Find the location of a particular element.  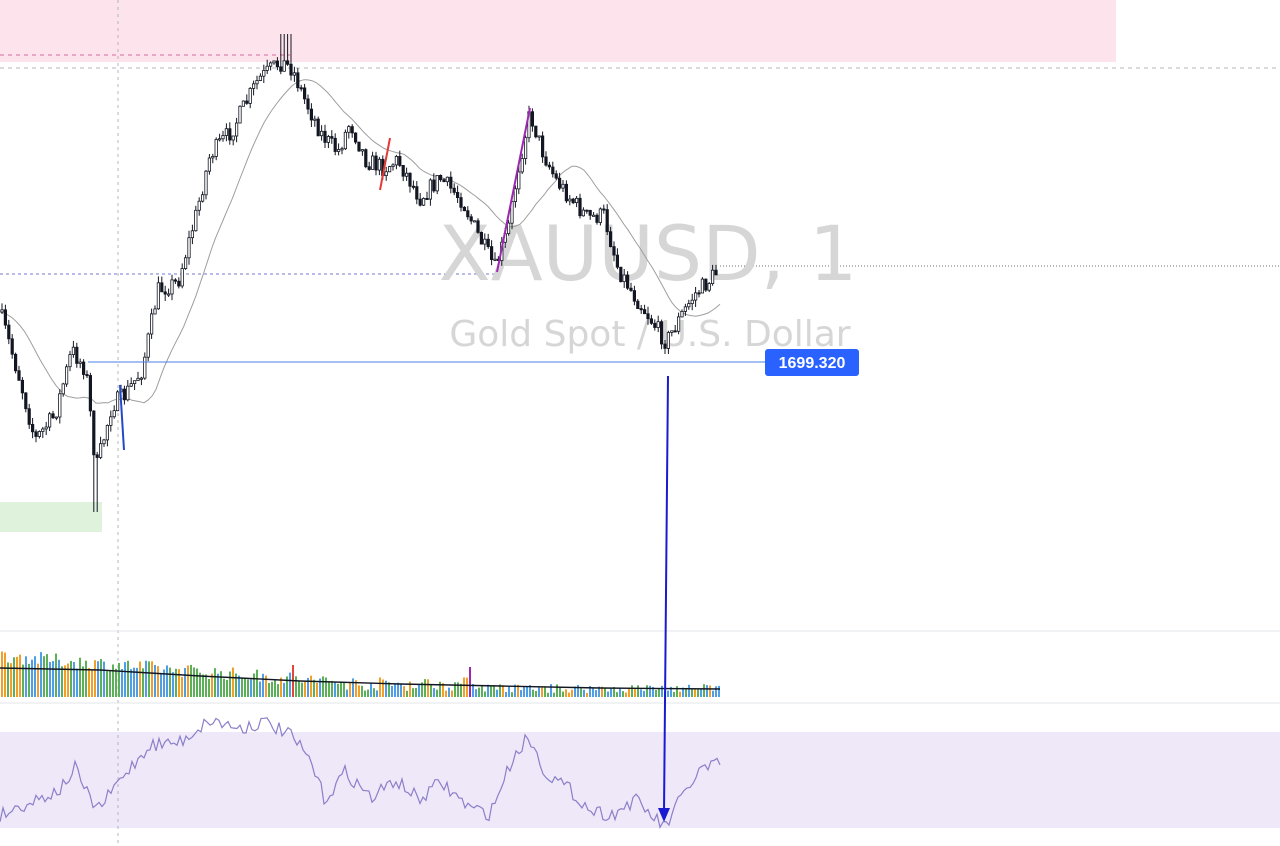

rsi-layer is located at coordinates (360, 773).